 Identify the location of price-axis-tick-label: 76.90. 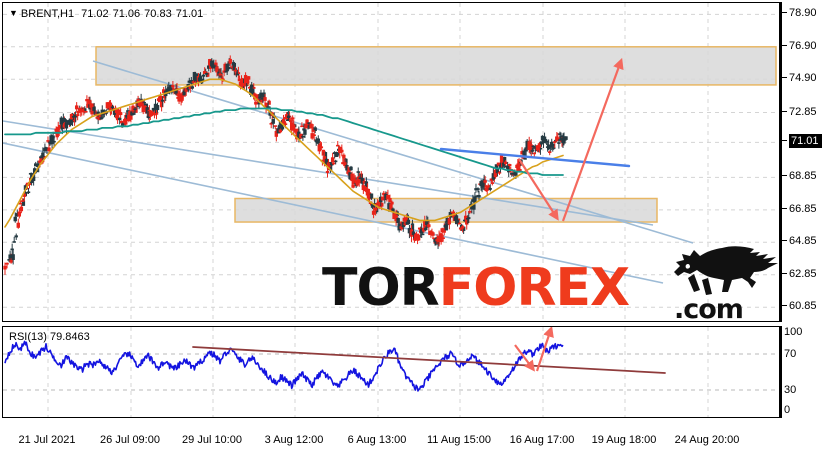
(803, 45).